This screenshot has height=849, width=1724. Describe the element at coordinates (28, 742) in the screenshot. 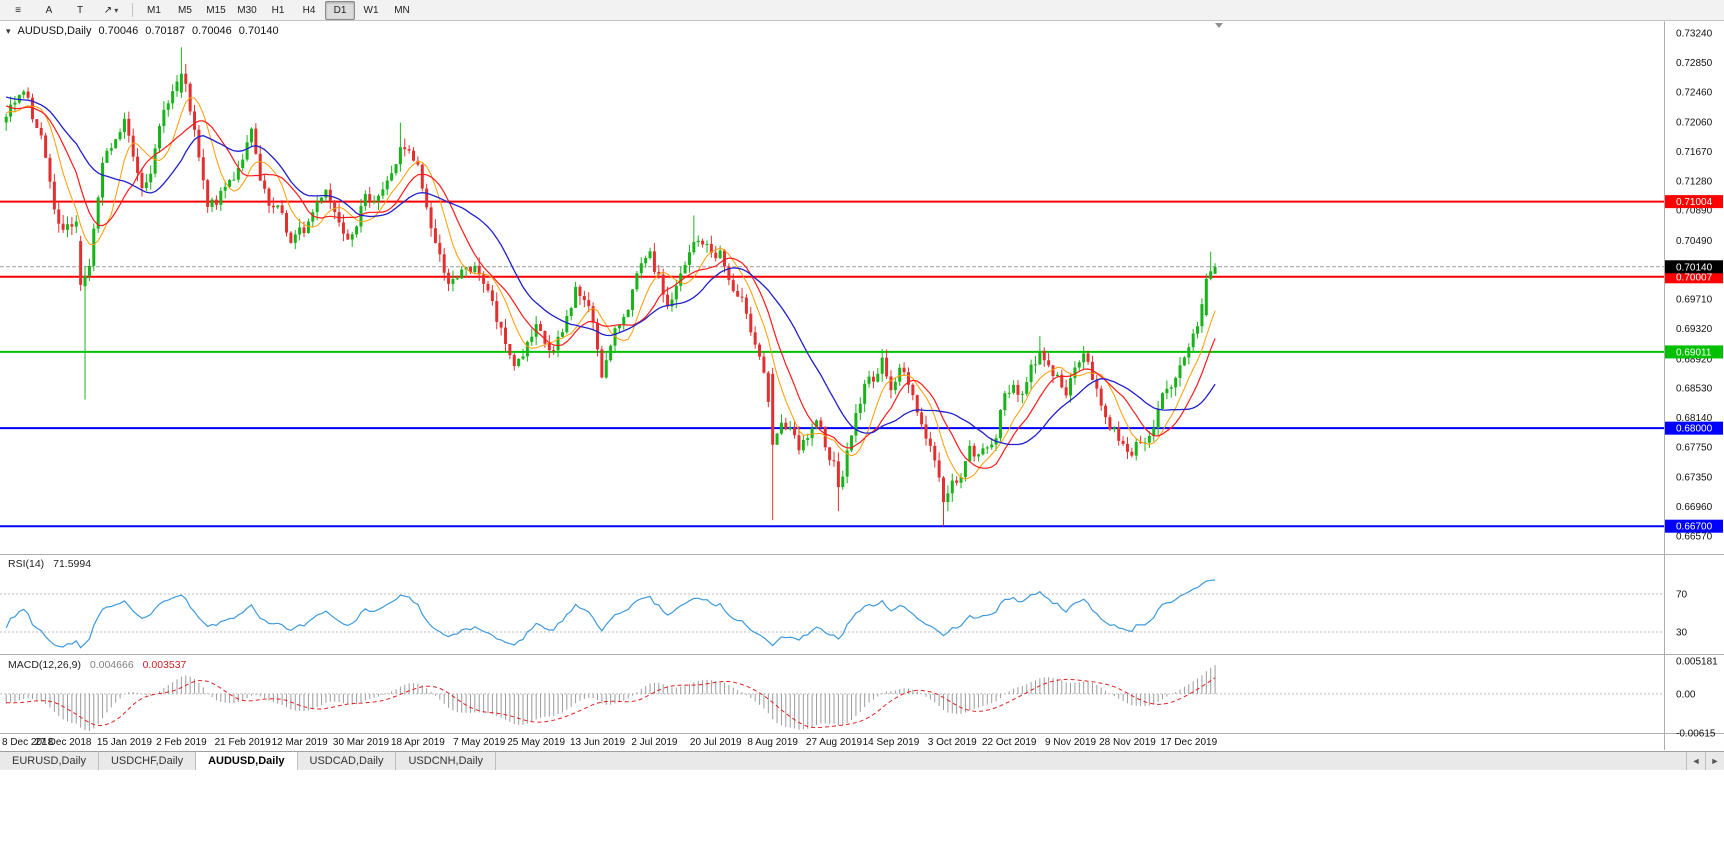

I see `date-label: 8 Dec 2018` at that location.